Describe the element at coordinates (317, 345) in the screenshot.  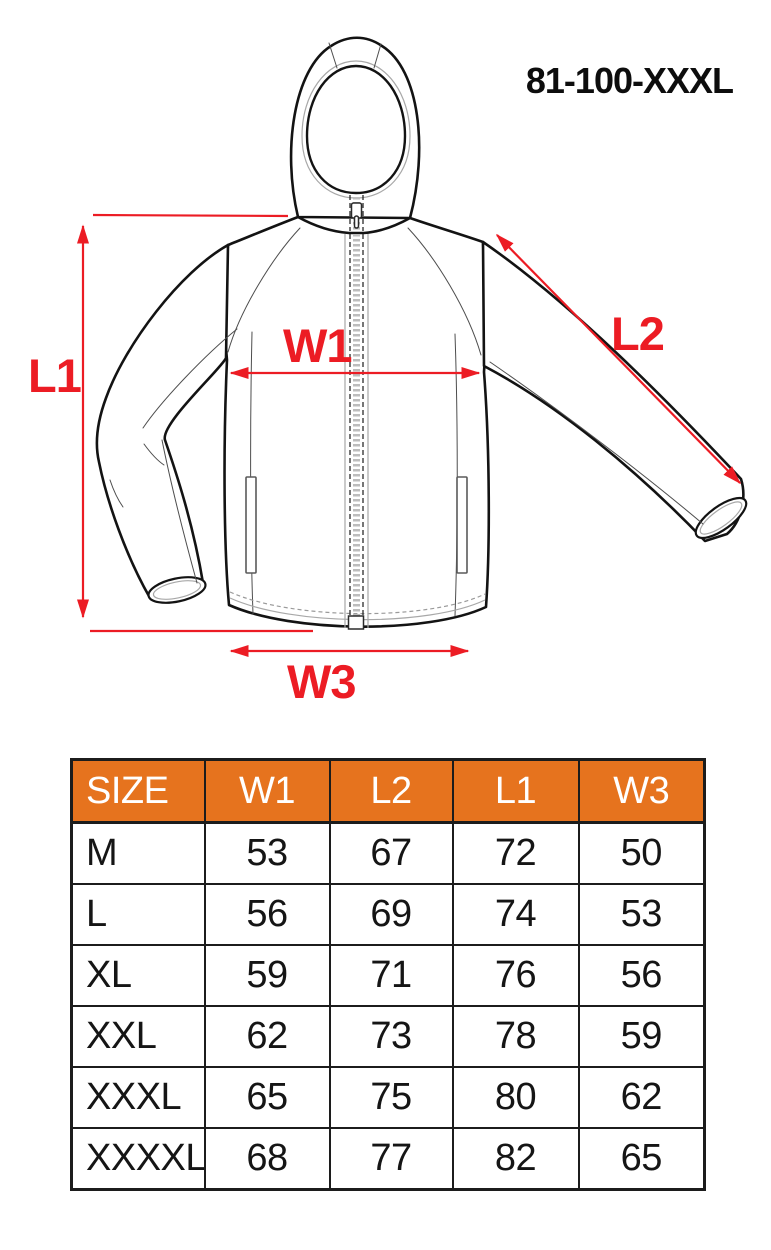
I see `w1-label: W1` at that location.